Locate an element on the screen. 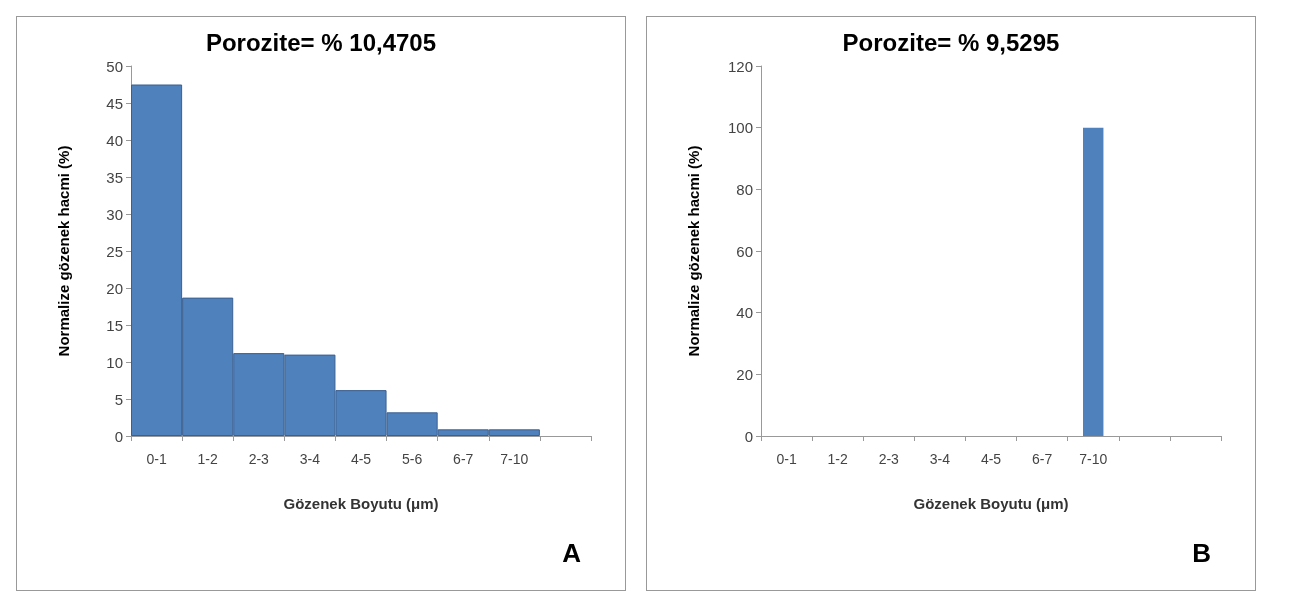 The height and width of the screenshot is (607, 1294). x-tick-label: 5-6 is located at coordinates (412, 459).